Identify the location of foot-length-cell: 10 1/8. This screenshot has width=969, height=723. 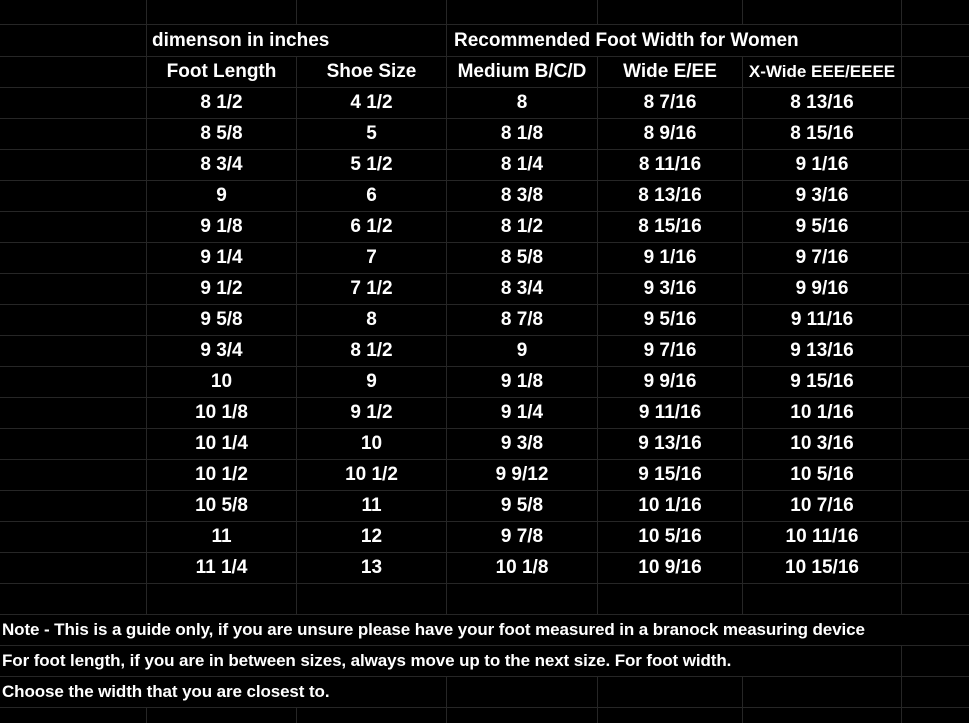
(222, 413).